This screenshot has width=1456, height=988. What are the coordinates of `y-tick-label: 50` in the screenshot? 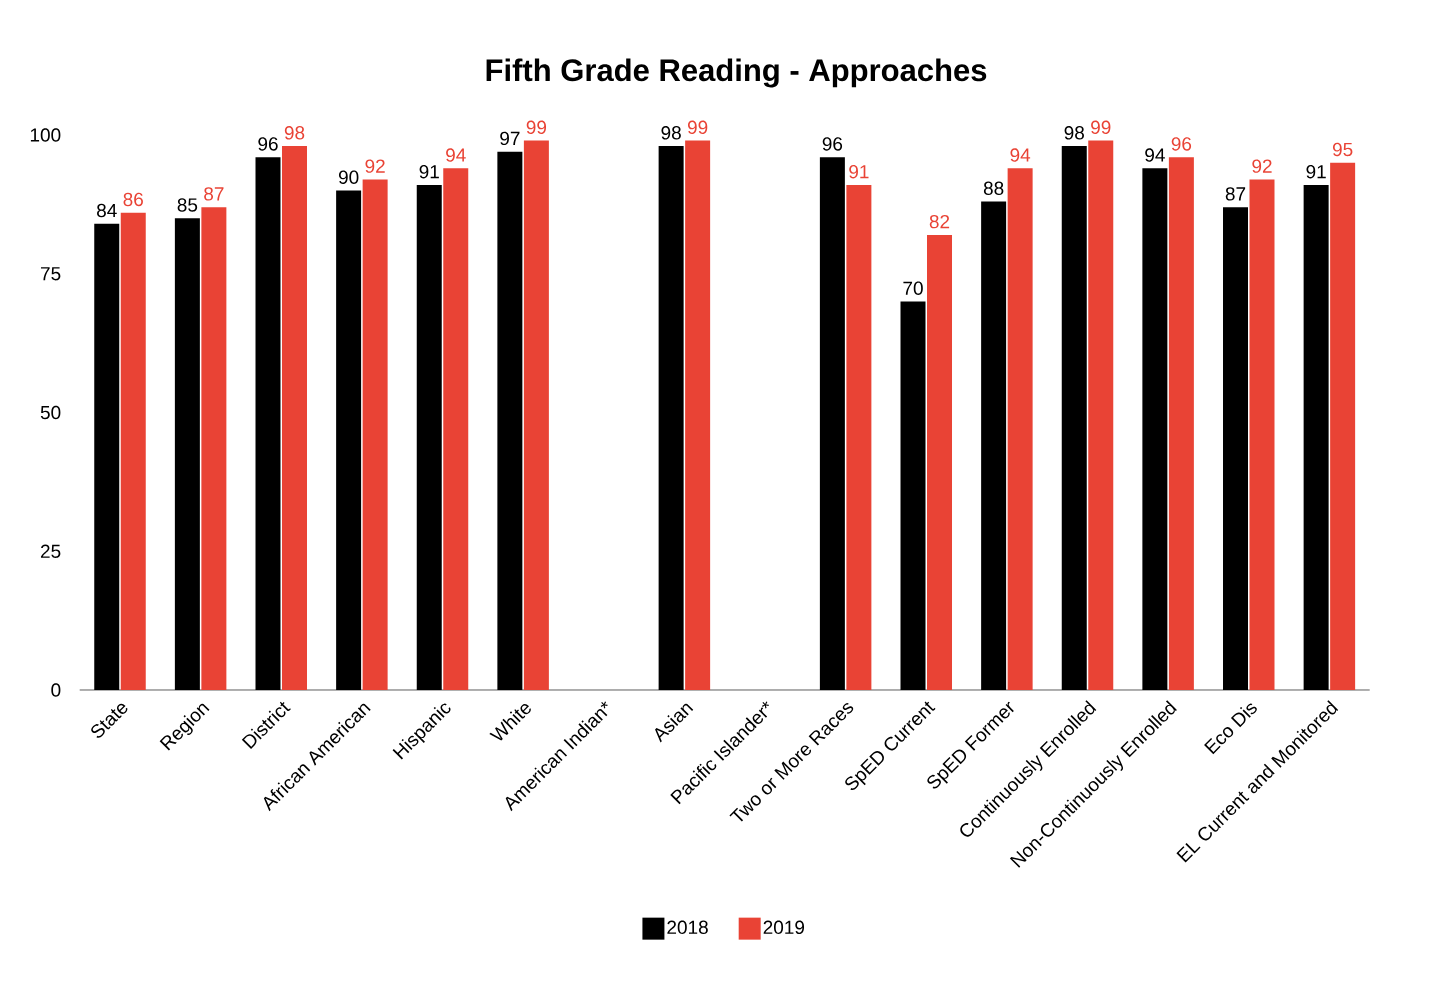 It's located at (50, 412).